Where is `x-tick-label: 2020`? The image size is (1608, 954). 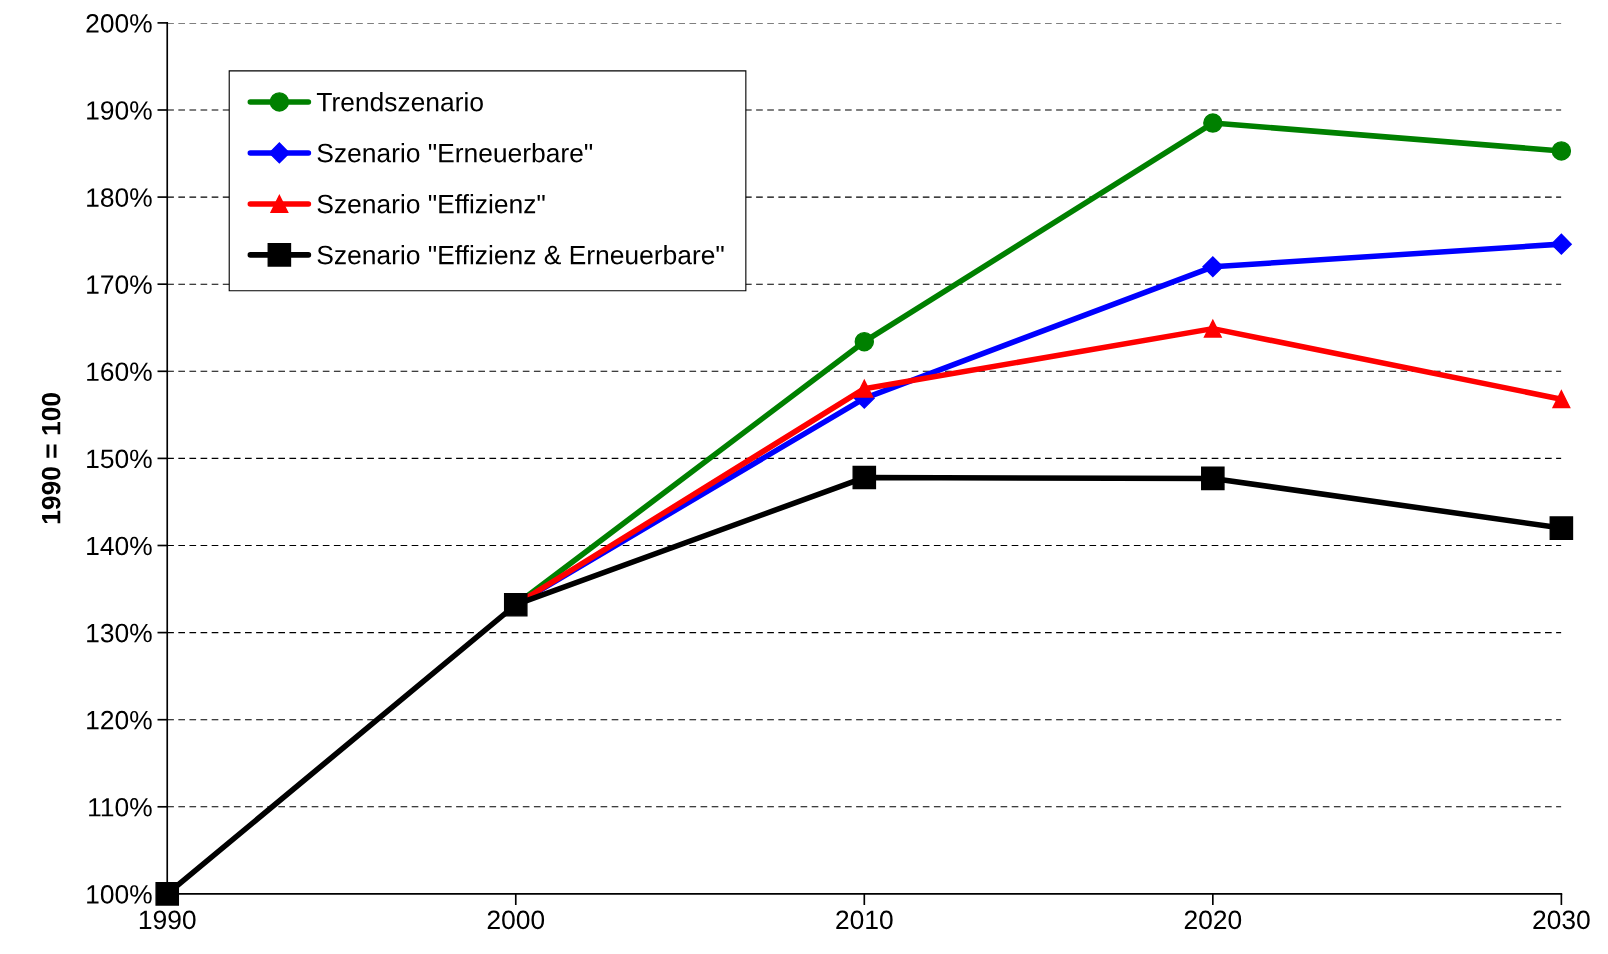
x-tick-label: 2020 is located at coordinates (1213, 920).